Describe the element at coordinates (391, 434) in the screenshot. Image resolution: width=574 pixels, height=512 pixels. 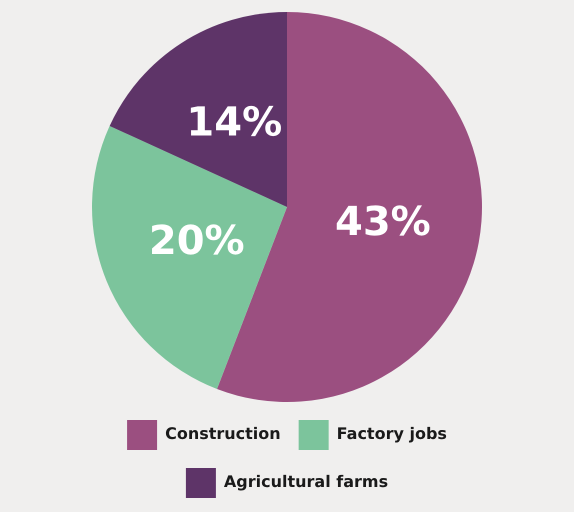
I see `legend-label: Factory jobs` at that location.